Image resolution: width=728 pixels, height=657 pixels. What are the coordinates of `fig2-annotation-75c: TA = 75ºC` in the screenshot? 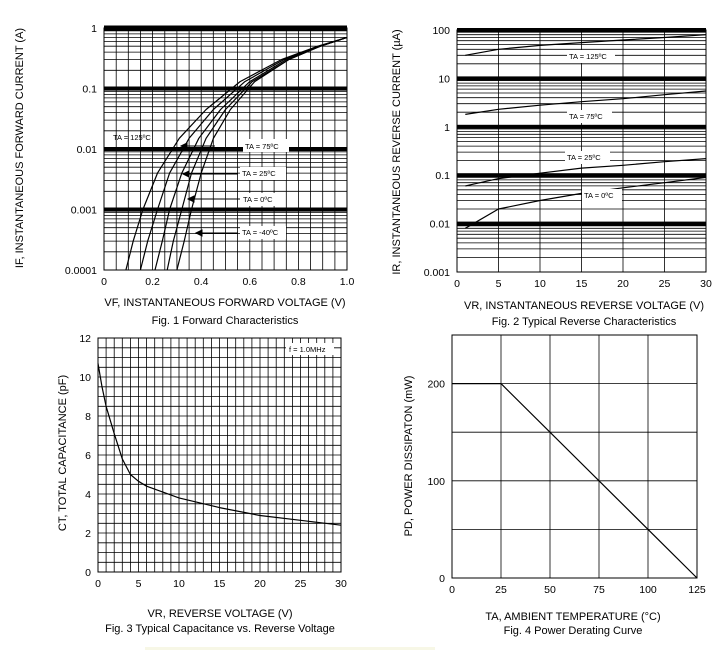 It's located at (586, 116).